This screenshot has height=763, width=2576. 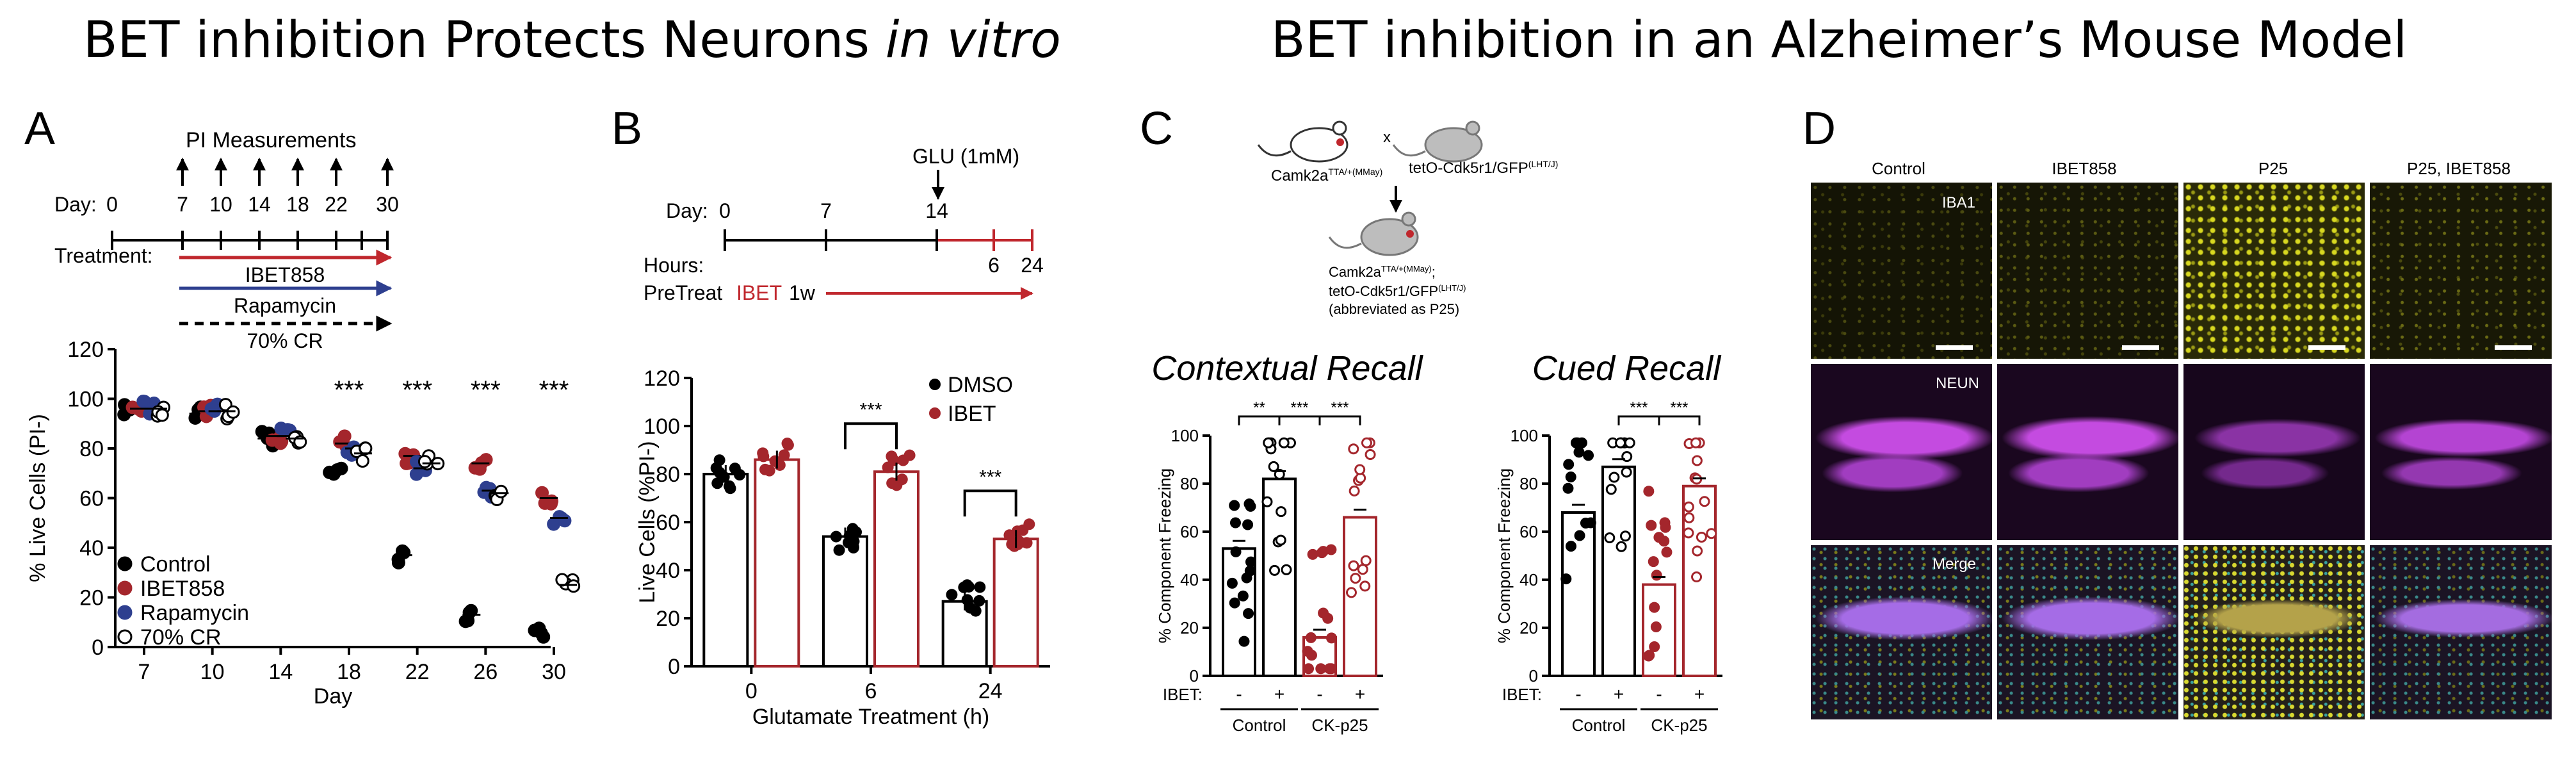 I want to click on row-label-neun: NEUN, so click(x=1958, y=384).